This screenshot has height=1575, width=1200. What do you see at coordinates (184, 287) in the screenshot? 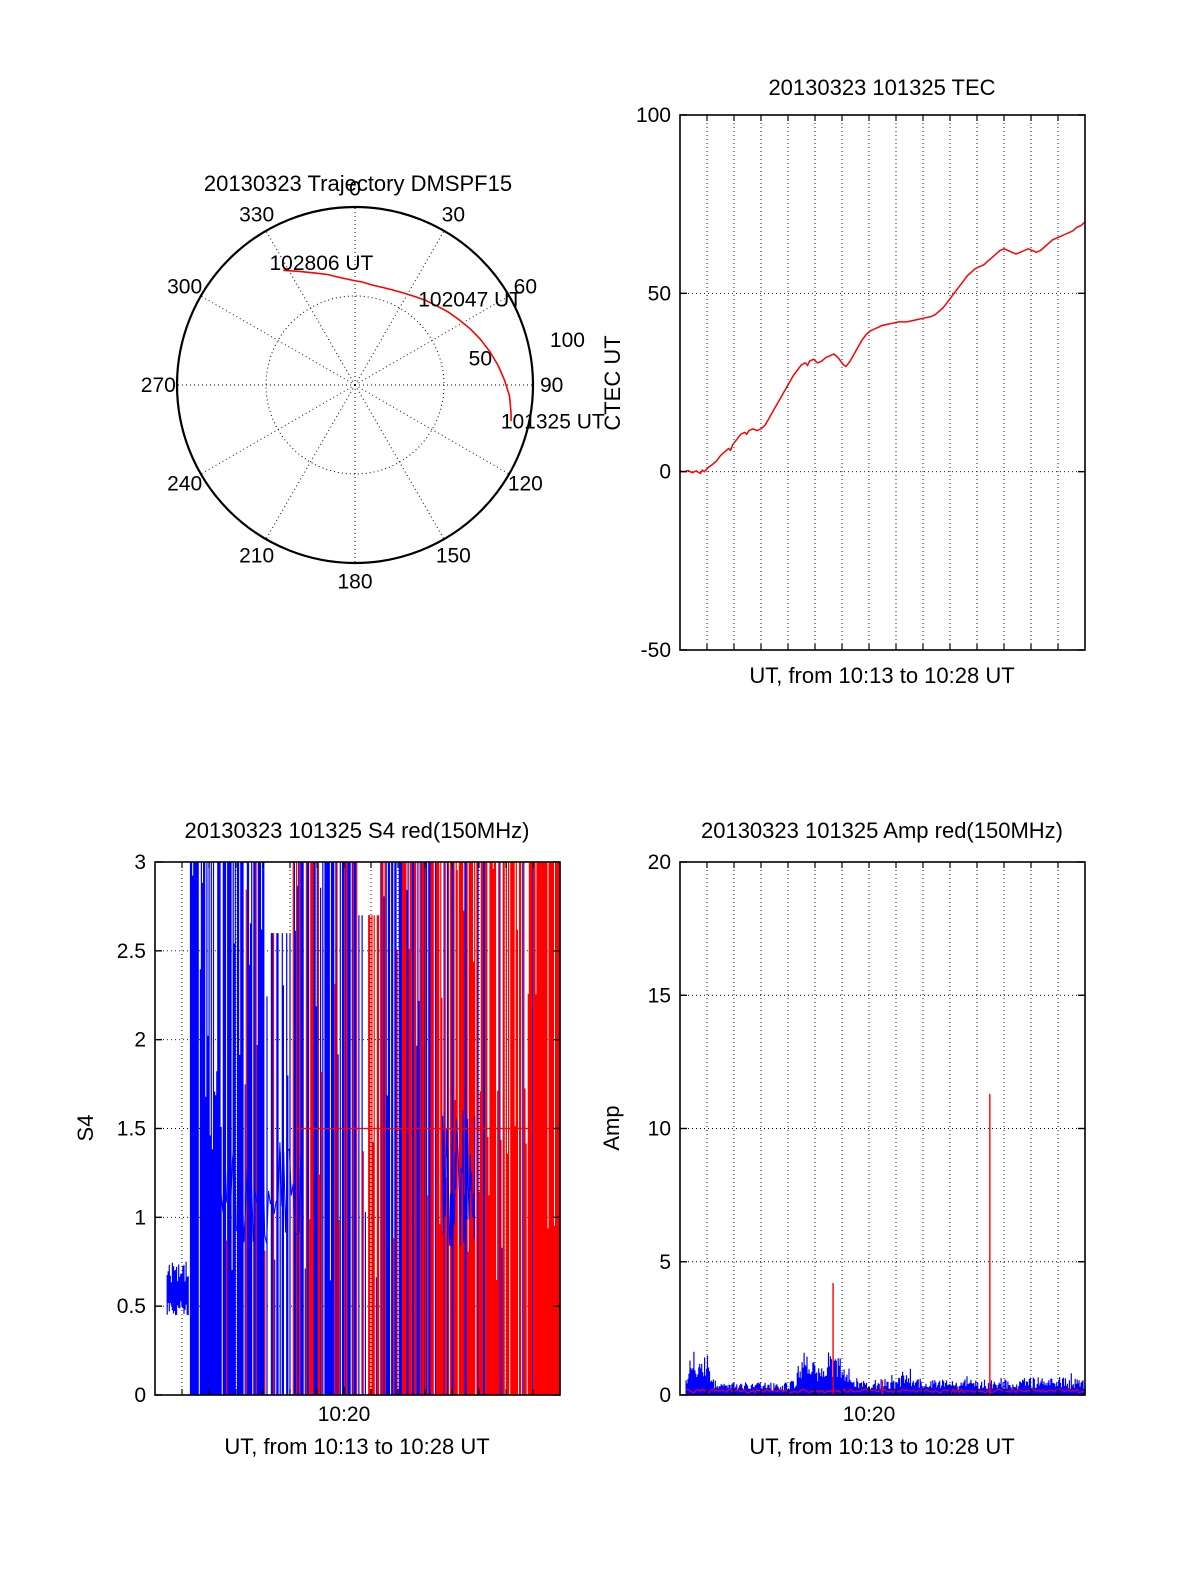
I see `azimuth-tick-label: 300` at bounding box center [184, 287].